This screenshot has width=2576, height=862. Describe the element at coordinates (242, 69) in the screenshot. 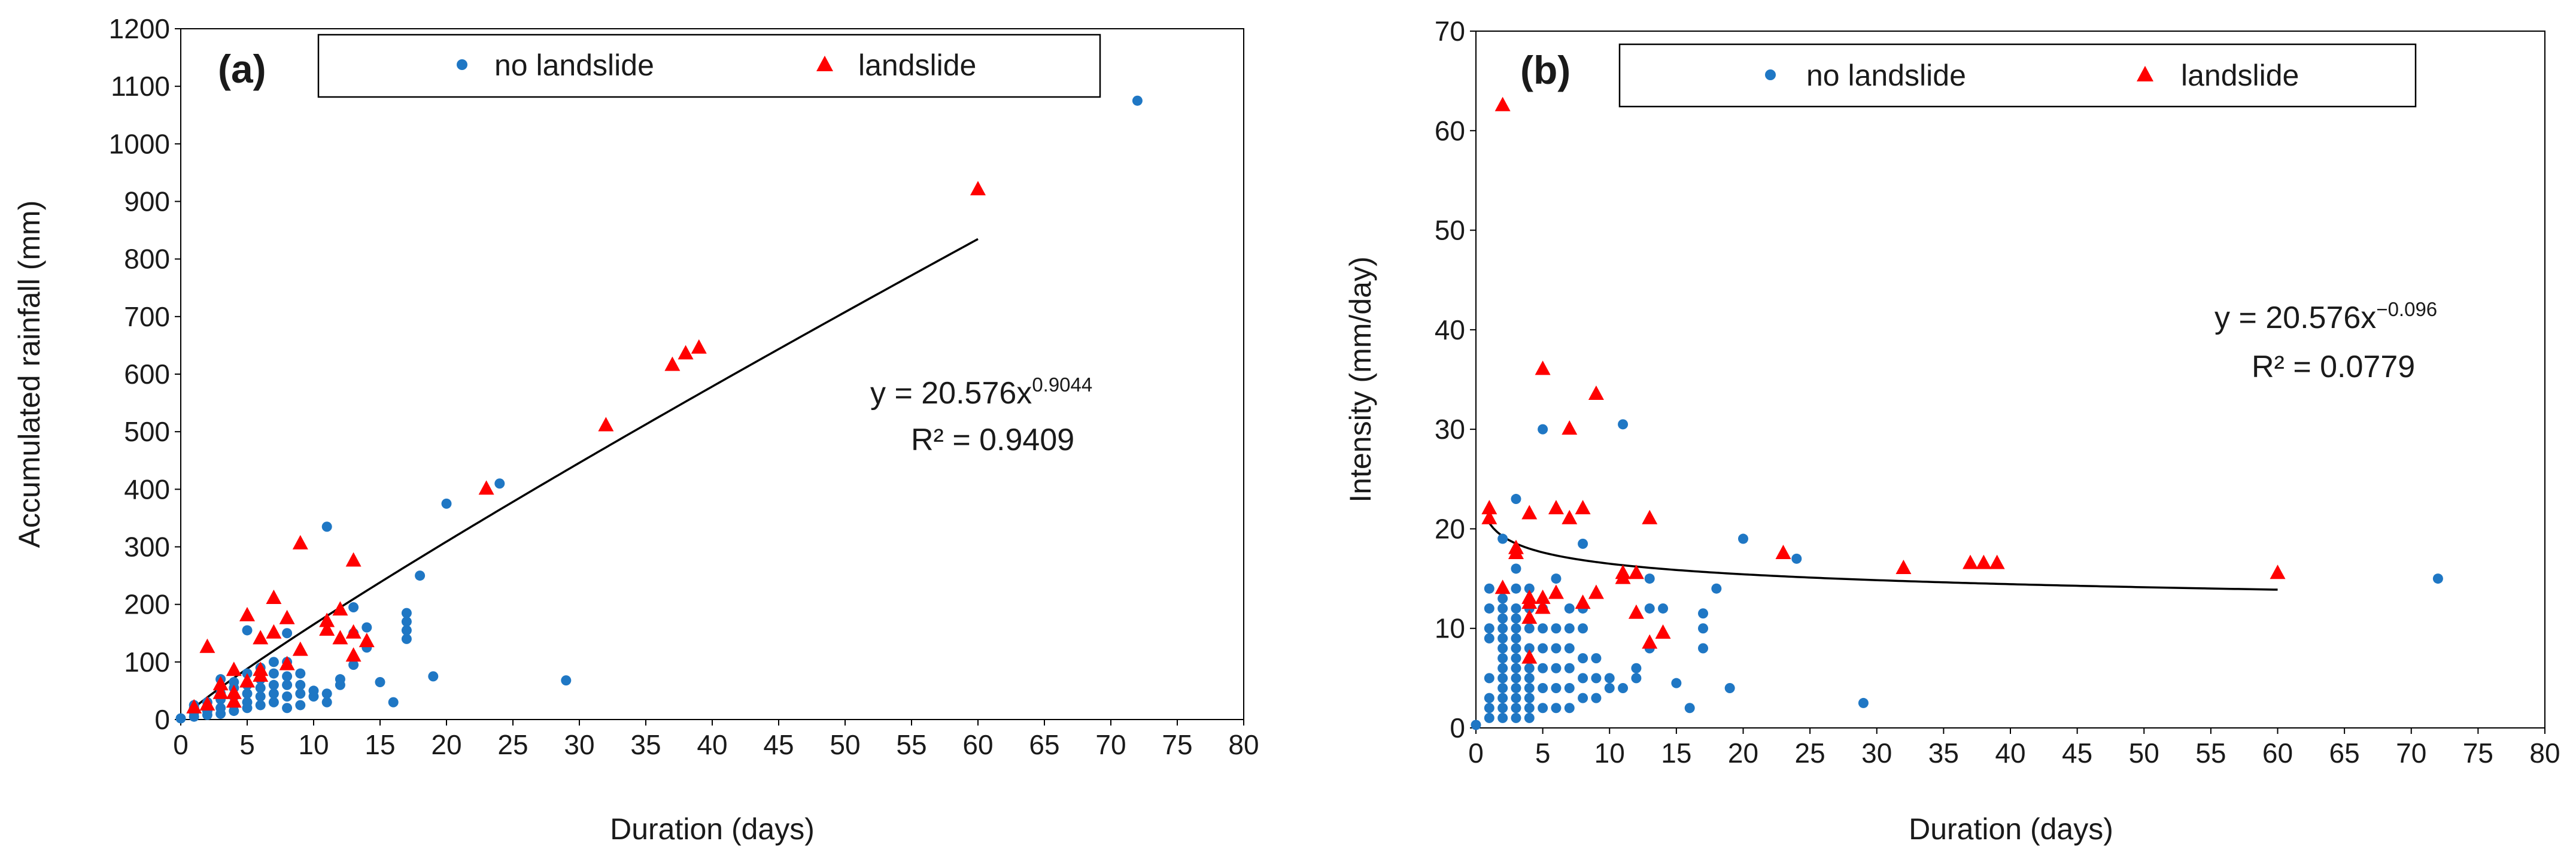

I see `panel-label-a: (a)` at that location.